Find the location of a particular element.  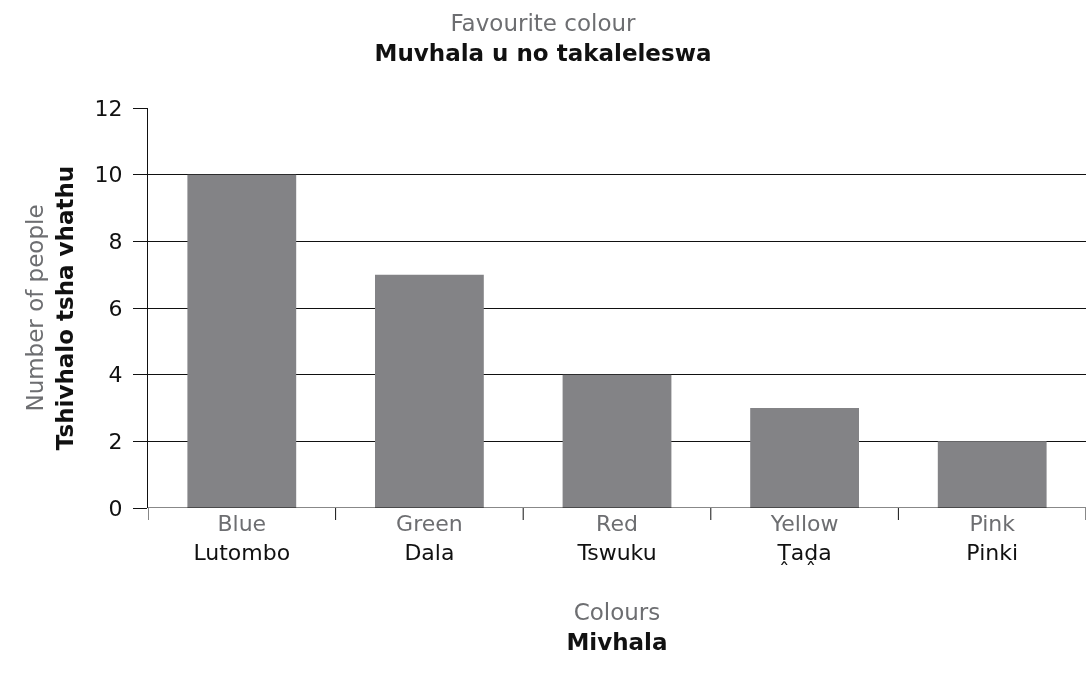

y-tick-label: 0 is located at coordinates (115, 508).